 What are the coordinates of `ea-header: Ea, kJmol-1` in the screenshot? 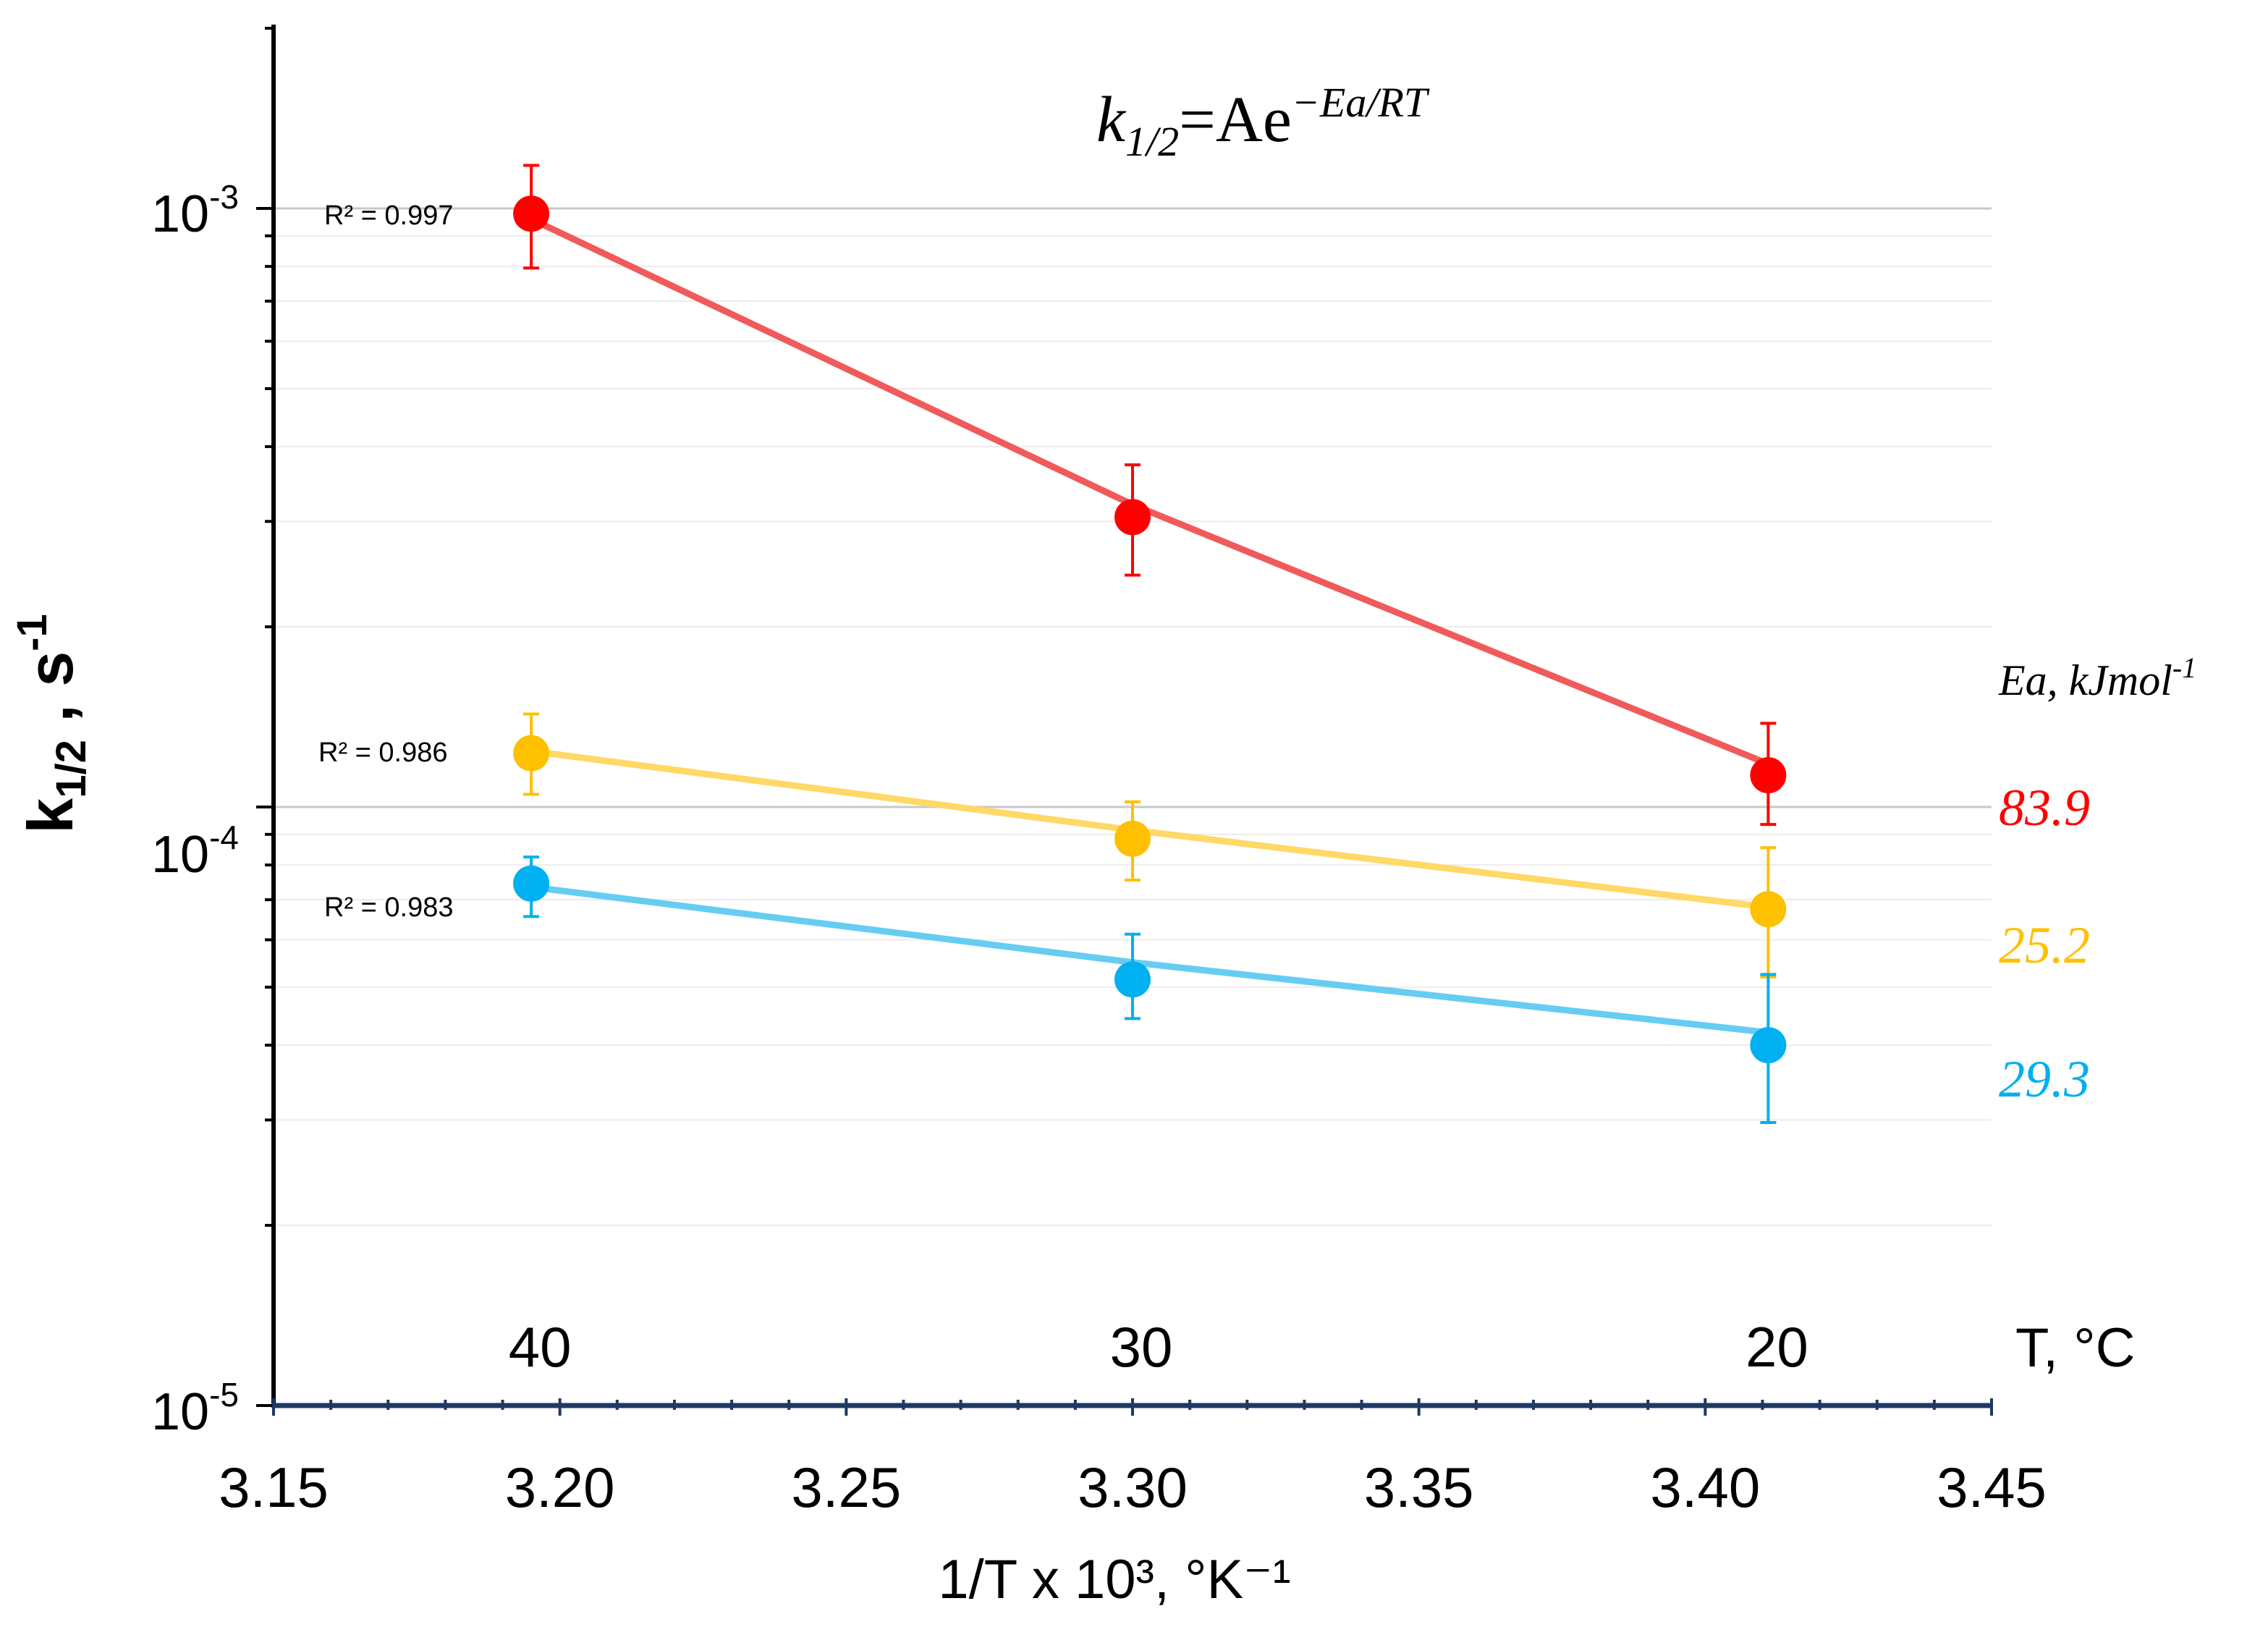 It's located at (2097, 677).